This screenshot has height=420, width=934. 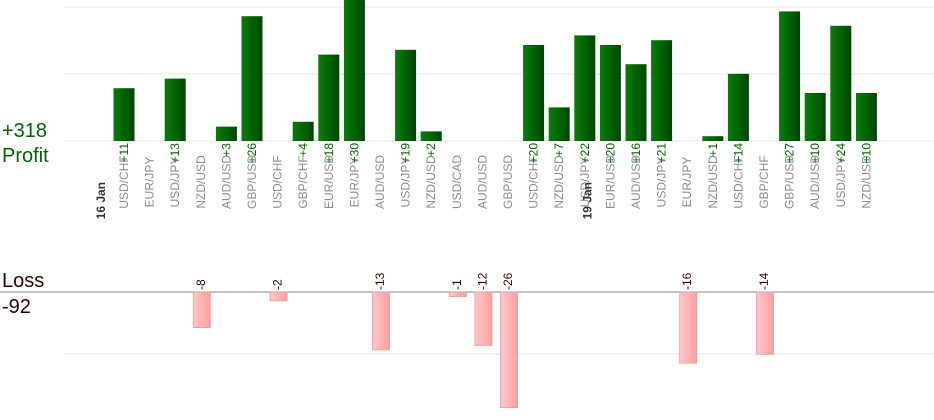 I want to click on profit-total: +318, so click(x=25, y=131).